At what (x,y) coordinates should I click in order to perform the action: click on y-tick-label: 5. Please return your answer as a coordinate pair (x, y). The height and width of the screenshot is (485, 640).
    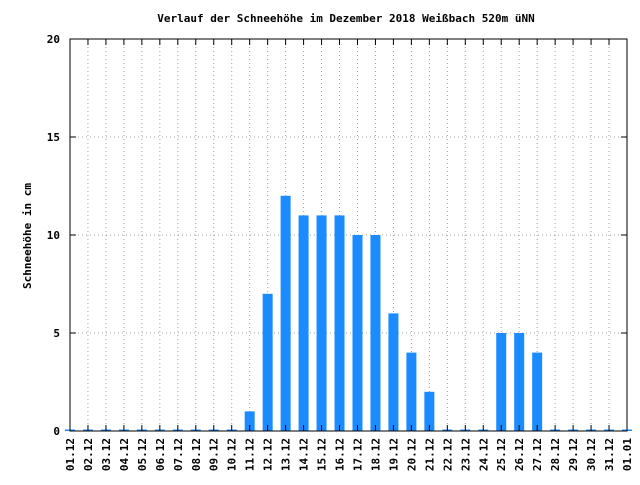
    Looking at the image, I should click on (56, 333).